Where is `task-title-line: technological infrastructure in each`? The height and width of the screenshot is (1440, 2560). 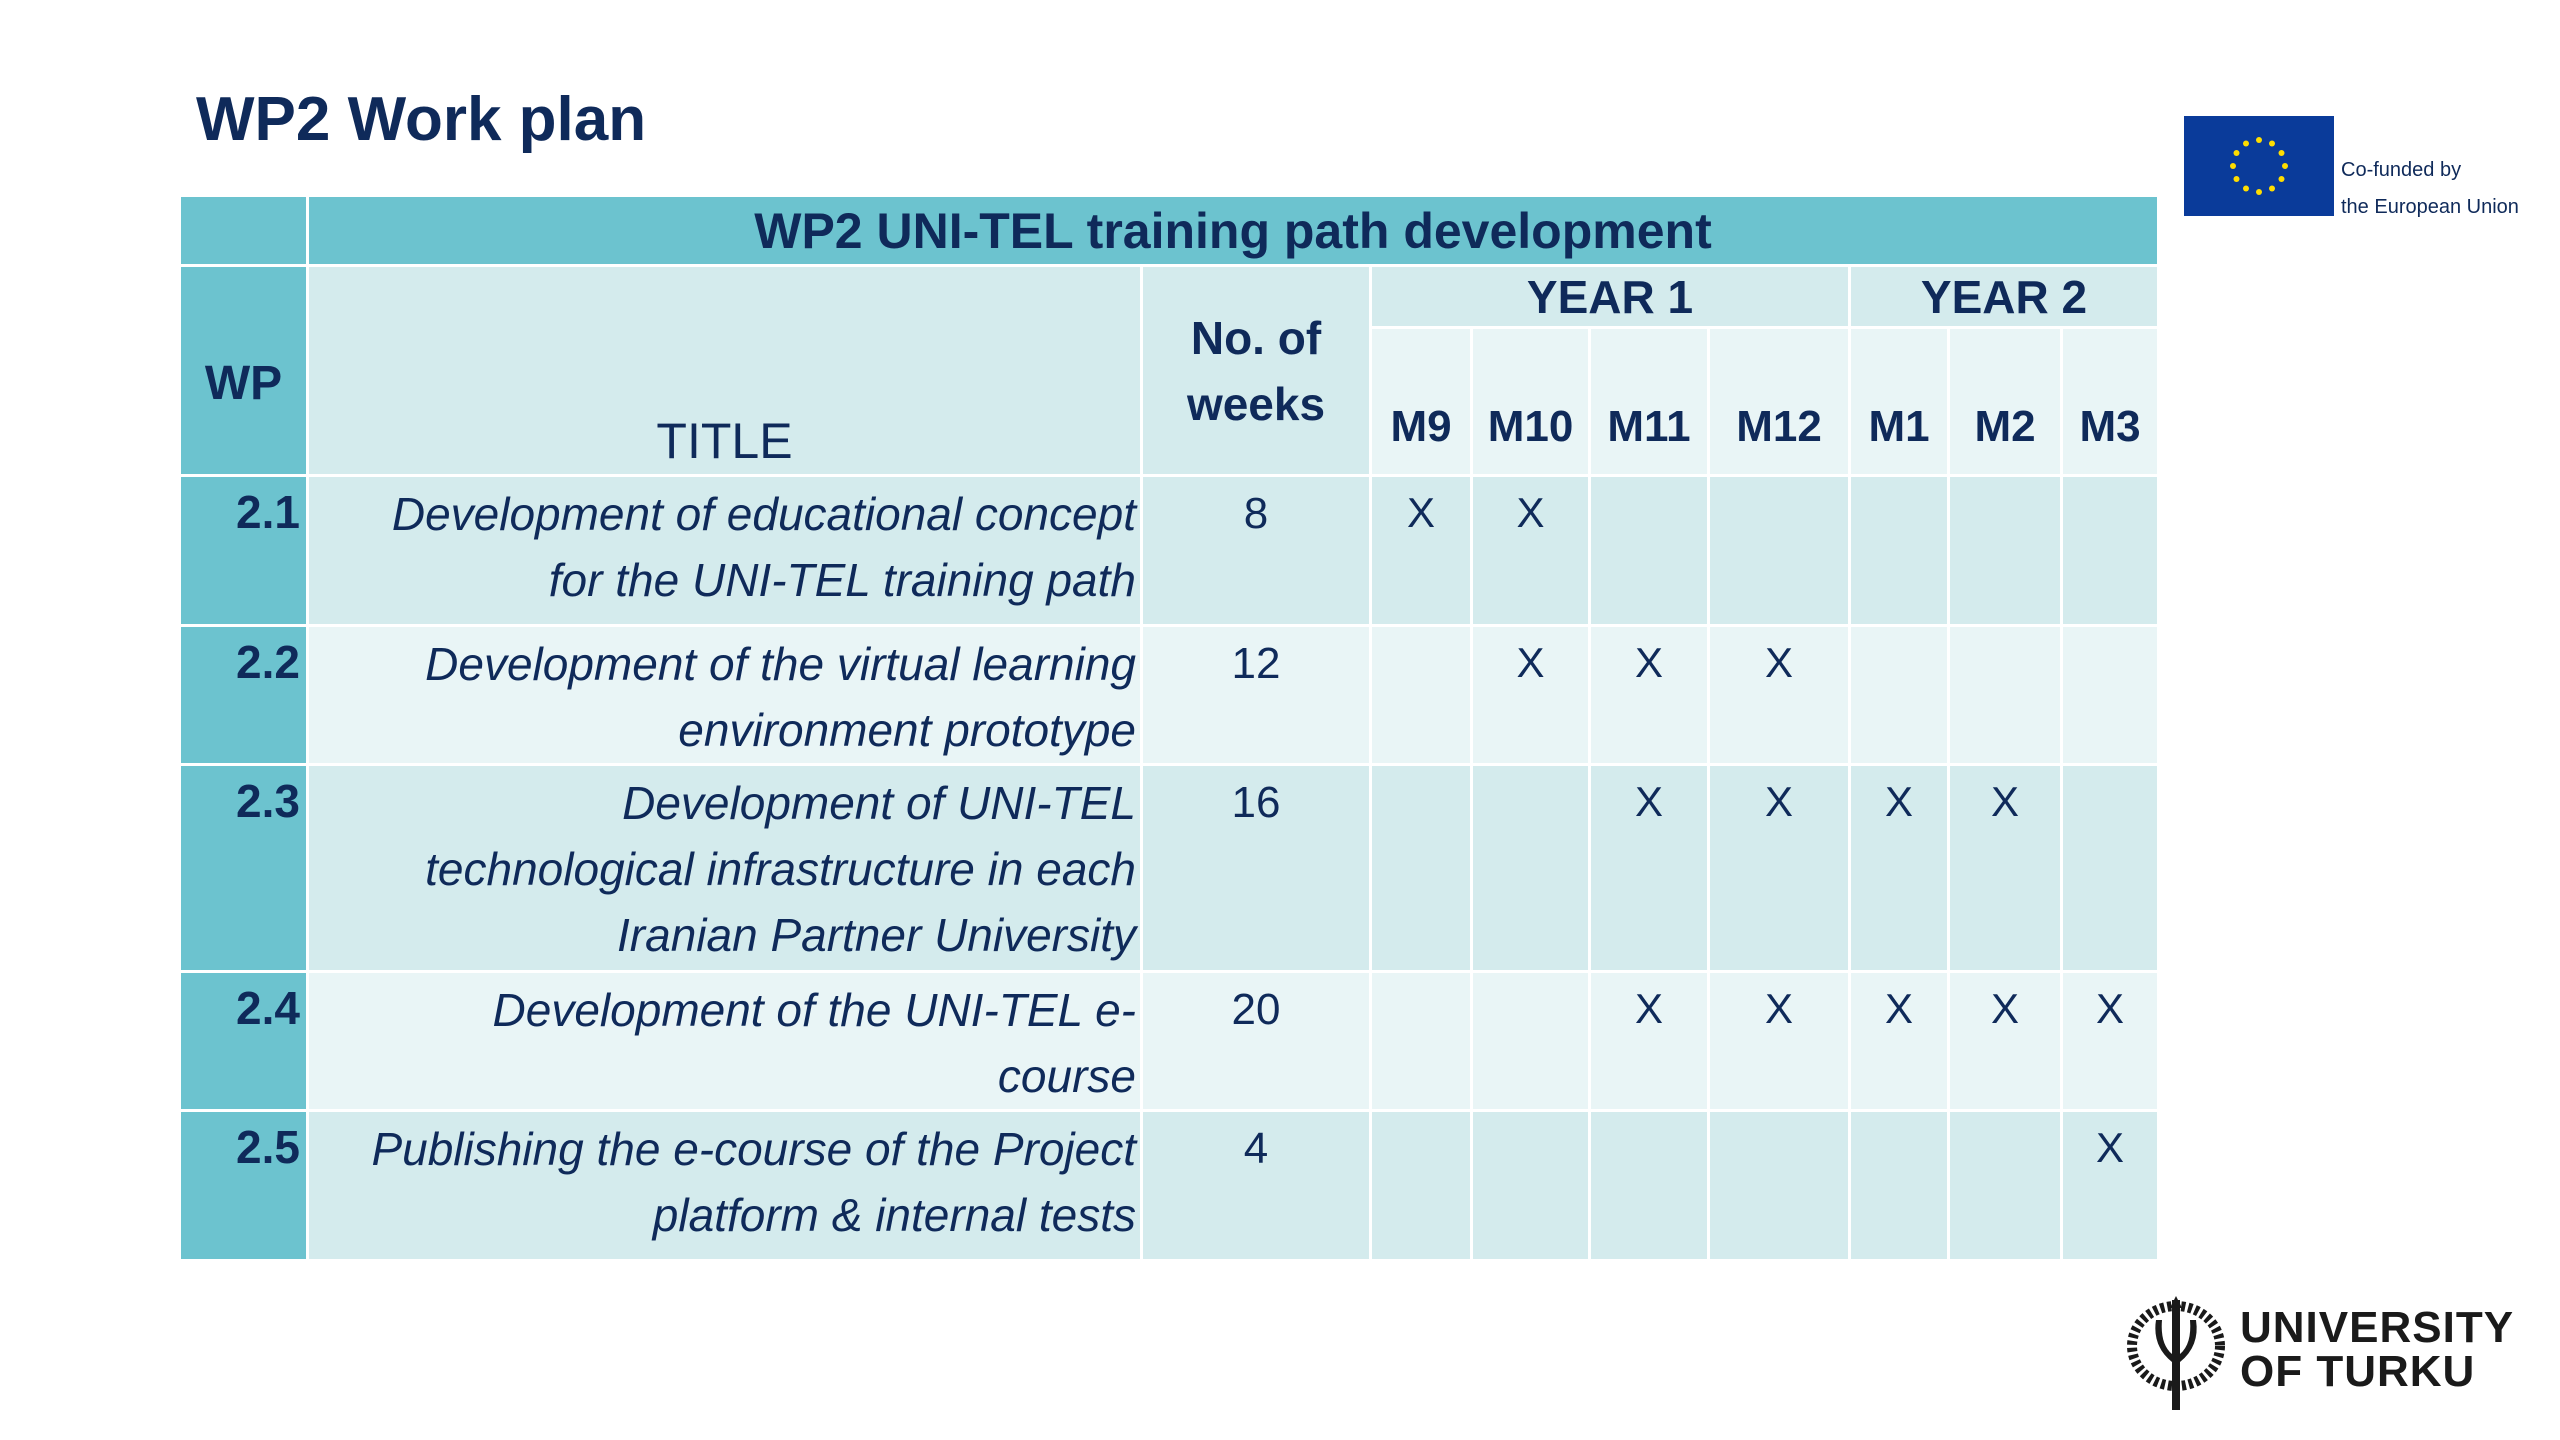
task-title-line: technological infrastructure in each is located at coordinates (780, 869).